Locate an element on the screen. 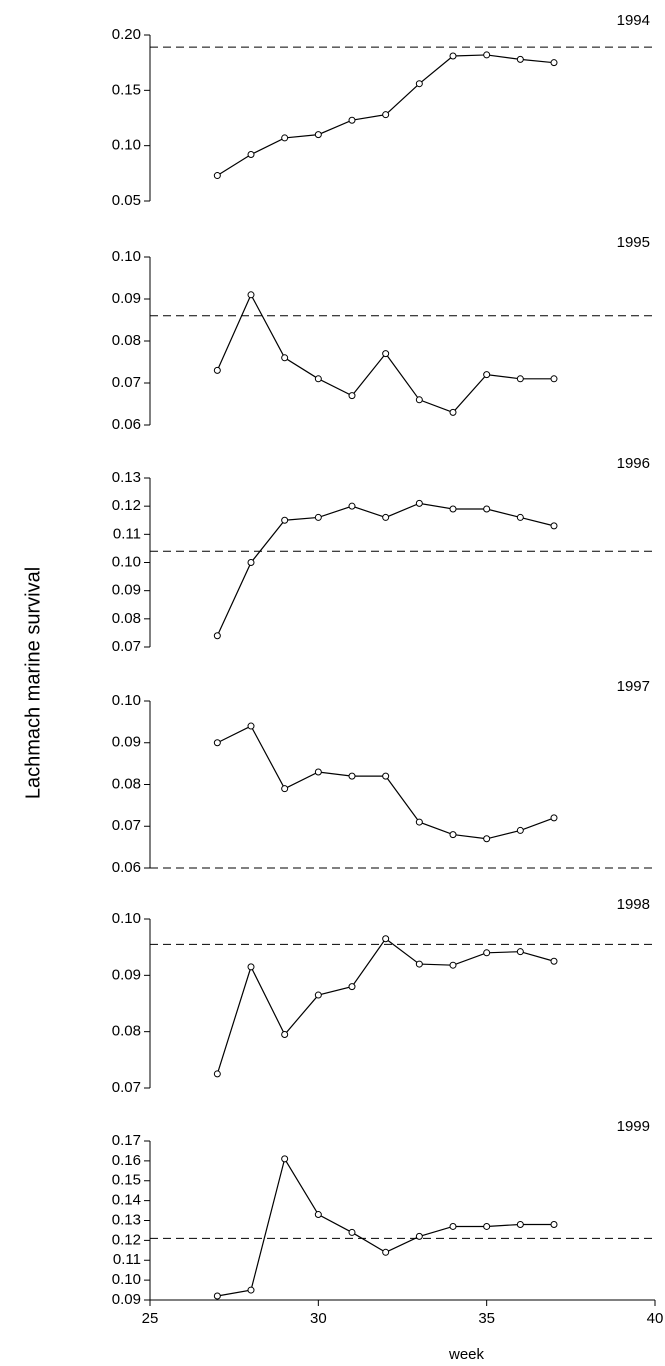  y-tick-label: 0.15 is located at coordinates (126, 89).